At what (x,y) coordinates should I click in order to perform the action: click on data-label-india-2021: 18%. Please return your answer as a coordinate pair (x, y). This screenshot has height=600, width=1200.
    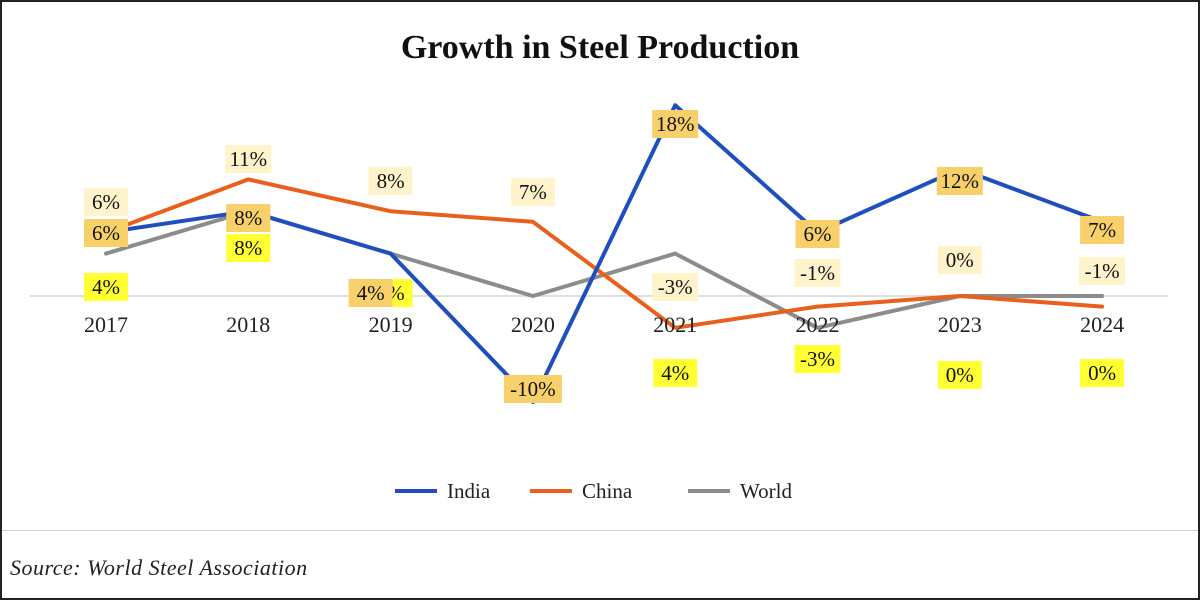
    Looking at the image, I should click on (675, 124).